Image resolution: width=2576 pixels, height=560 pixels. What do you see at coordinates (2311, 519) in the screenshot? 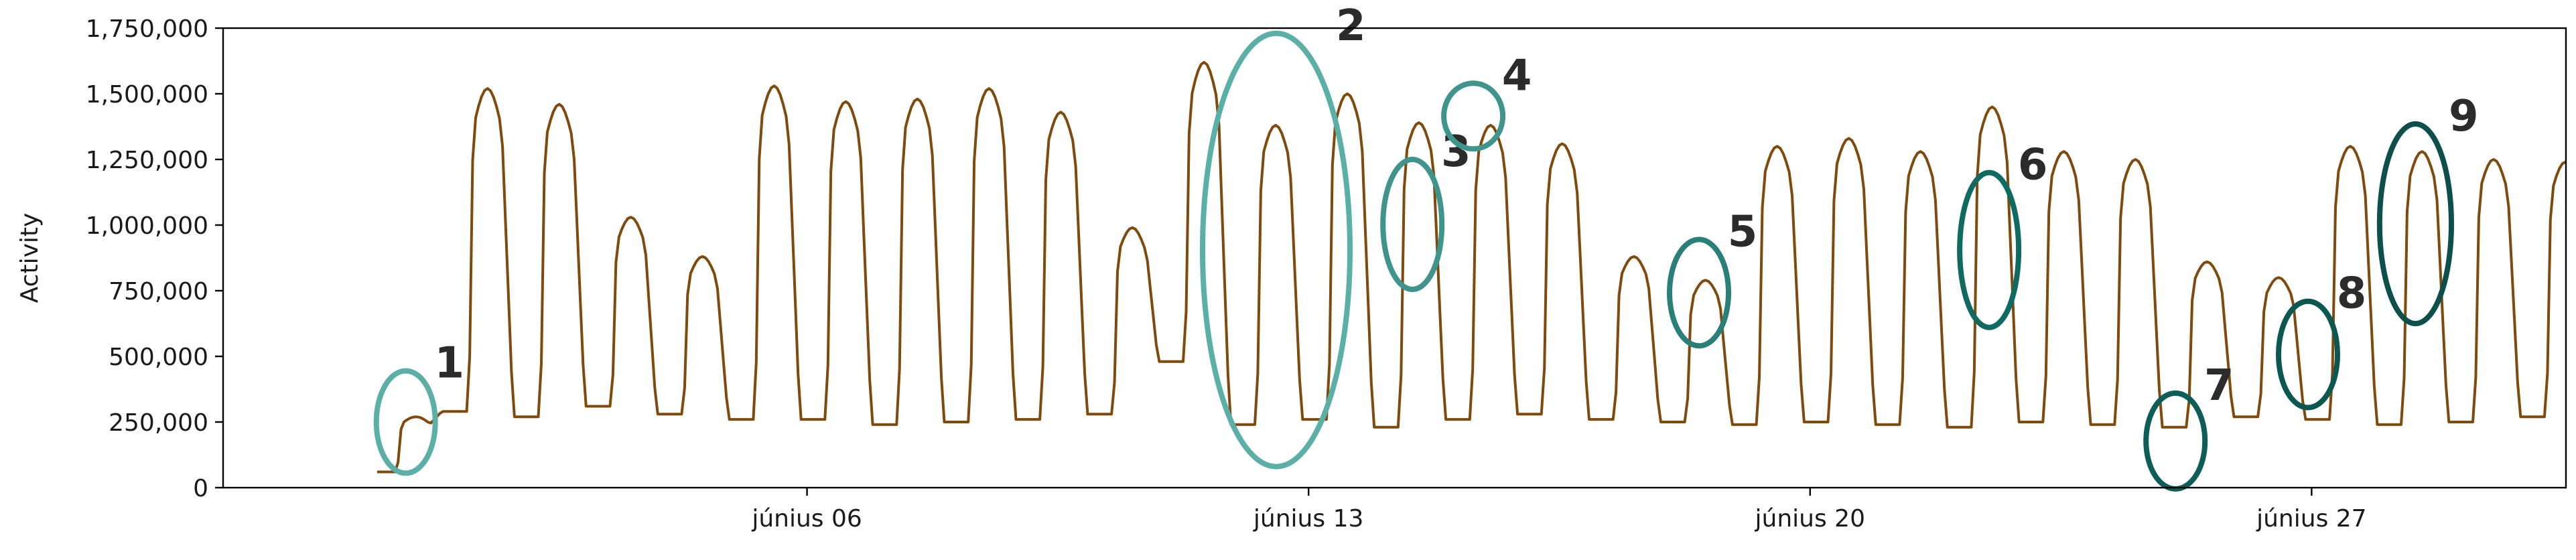
I see `x-tick-label: június 27` at bounding box center [2311, 519].